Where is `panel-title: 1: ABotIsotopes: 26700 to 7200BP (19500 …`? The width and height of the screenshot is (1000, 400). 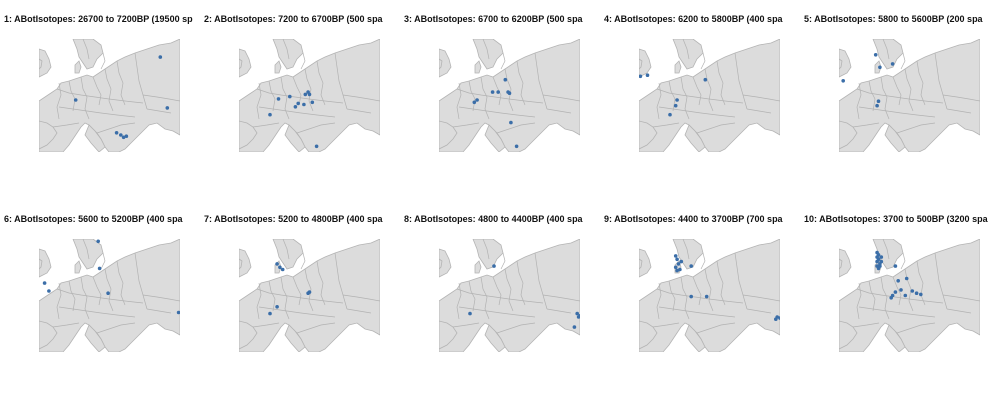
panel-title: 1: ABotIsotopes: 26700 to 7200BP (19500 … is located at coordinates (98, 19).